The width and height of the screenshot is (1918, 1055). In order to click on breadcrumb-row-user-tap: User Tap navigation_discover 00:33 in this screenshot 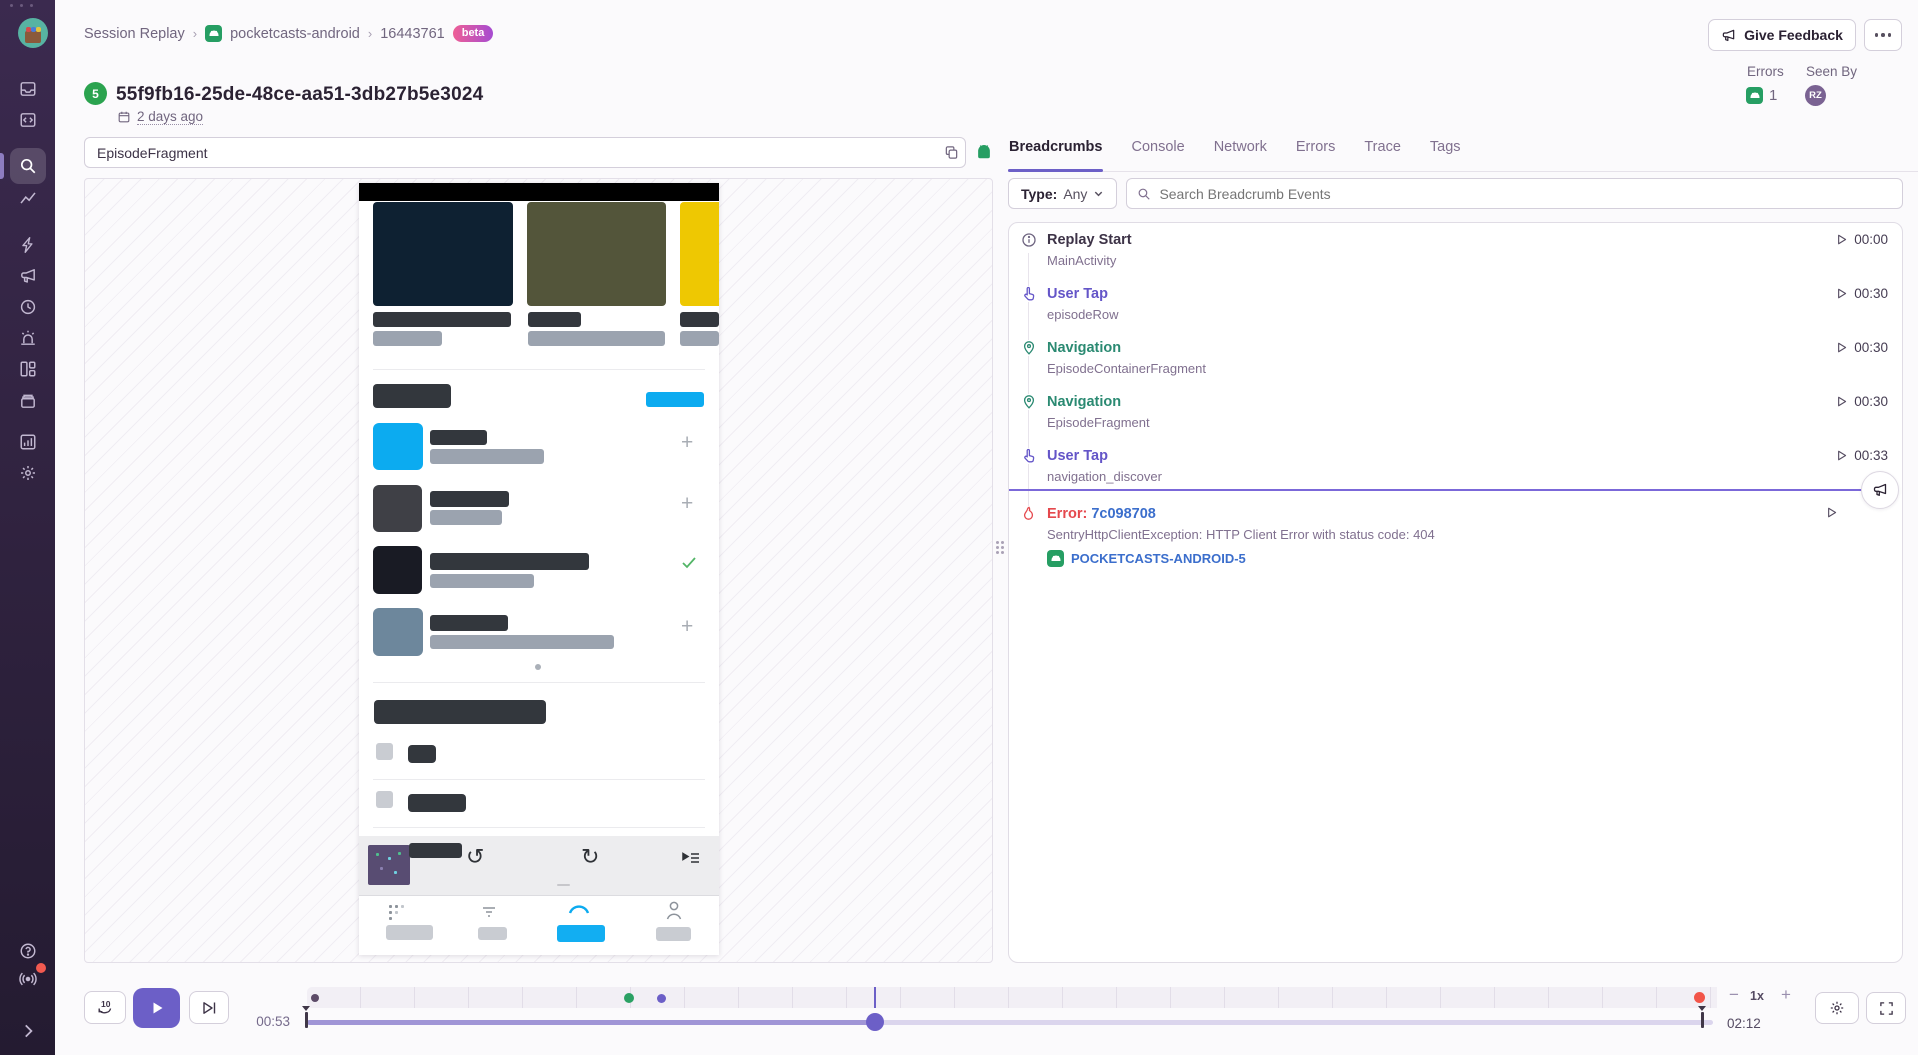, I will do `click(1455, 466)`.